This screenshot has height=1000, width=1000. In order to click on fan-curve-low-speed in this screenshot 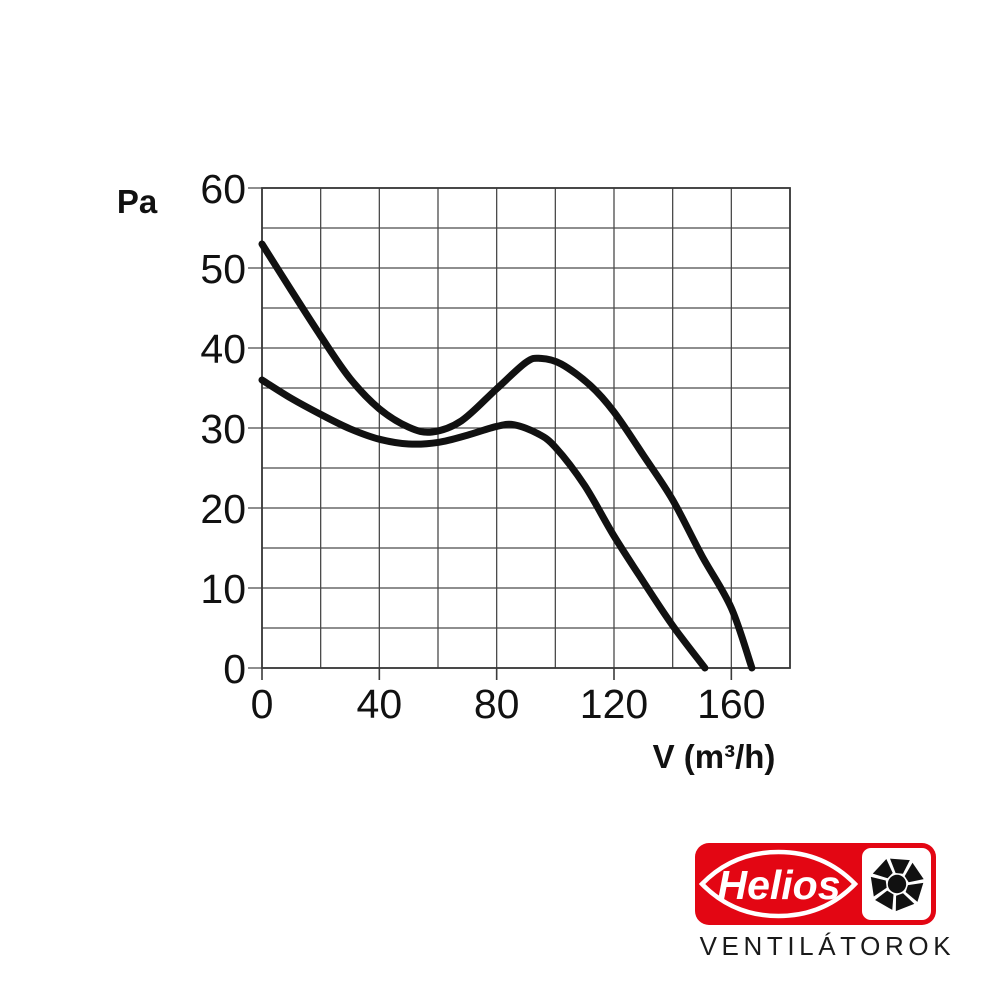, I will do `click(483, 524)`.